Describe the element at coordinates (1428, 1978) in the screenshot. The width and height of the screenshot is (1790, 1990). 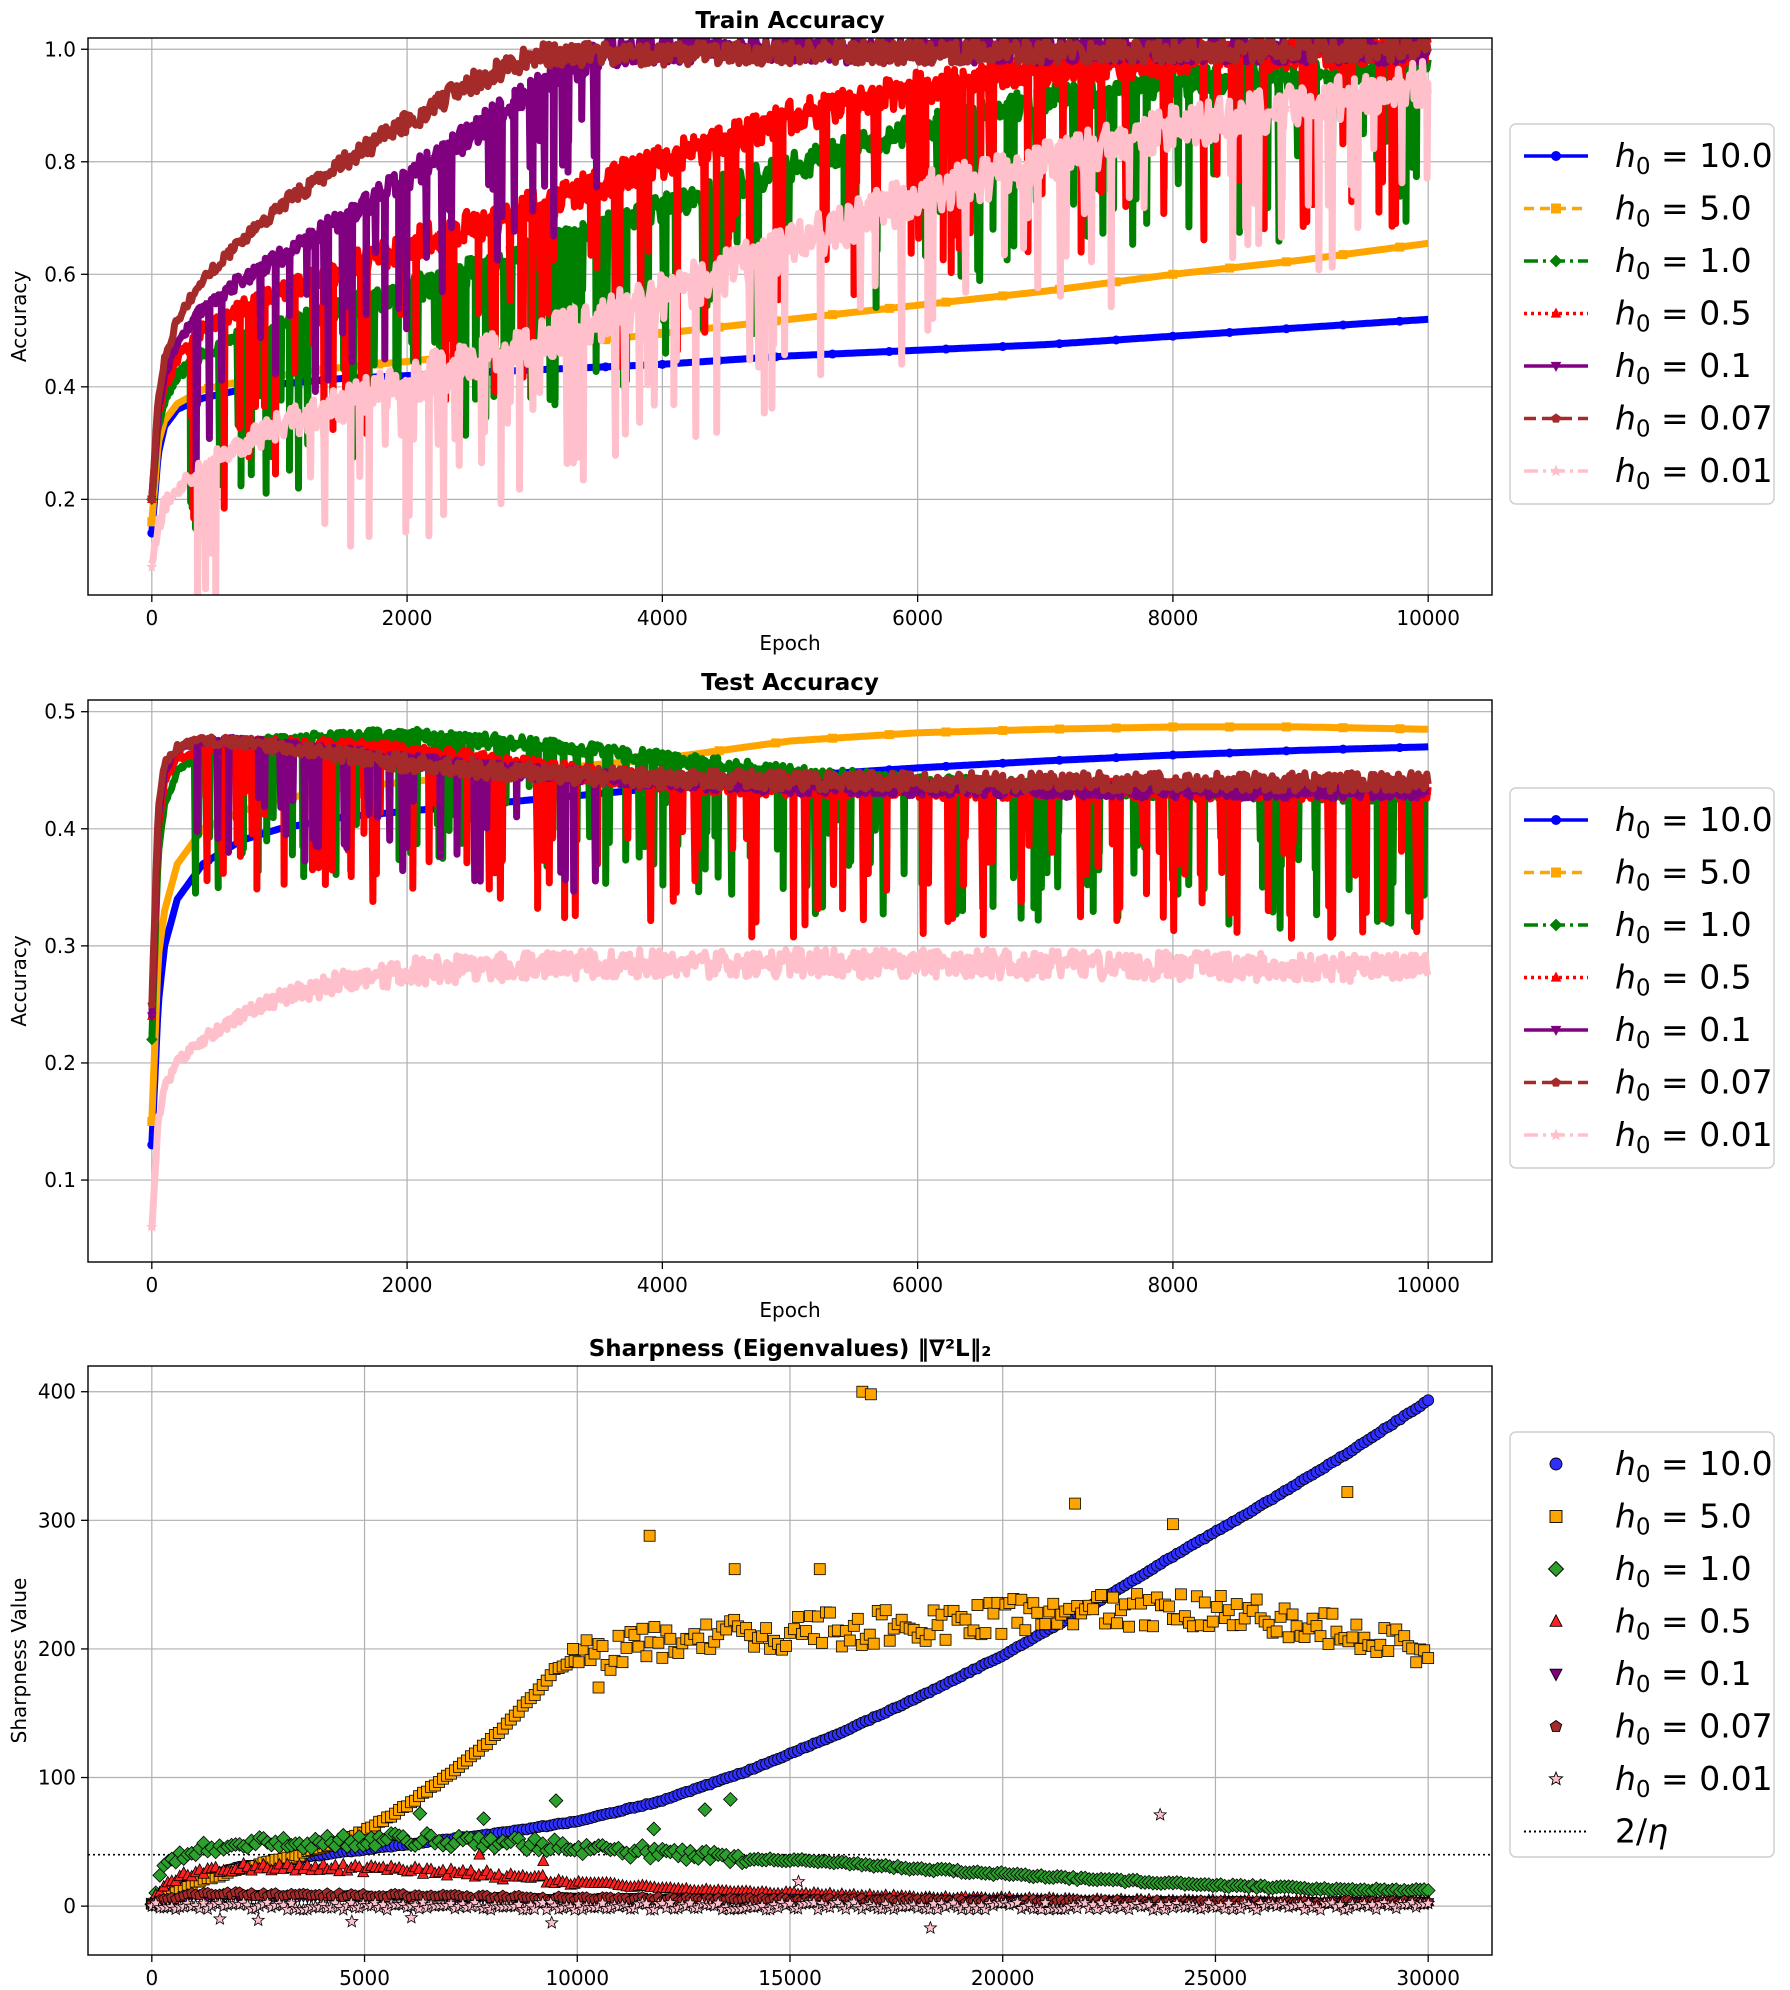
I see `x-tick-label: 30000` at that location.